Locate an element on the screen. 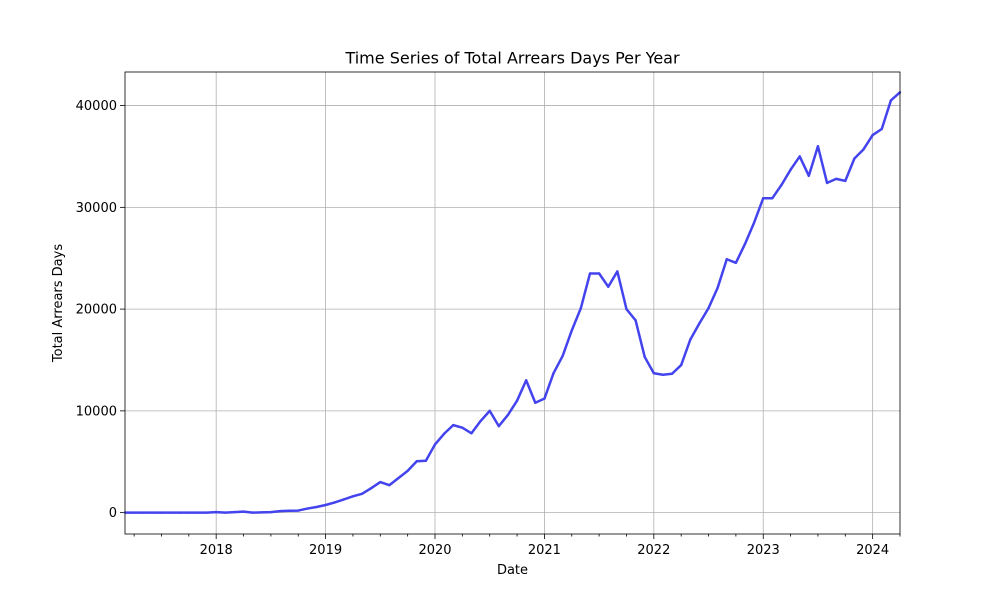 This screenshot has height=600, width=1000. x-axis-label: Date is located at coordinates (512, 570).